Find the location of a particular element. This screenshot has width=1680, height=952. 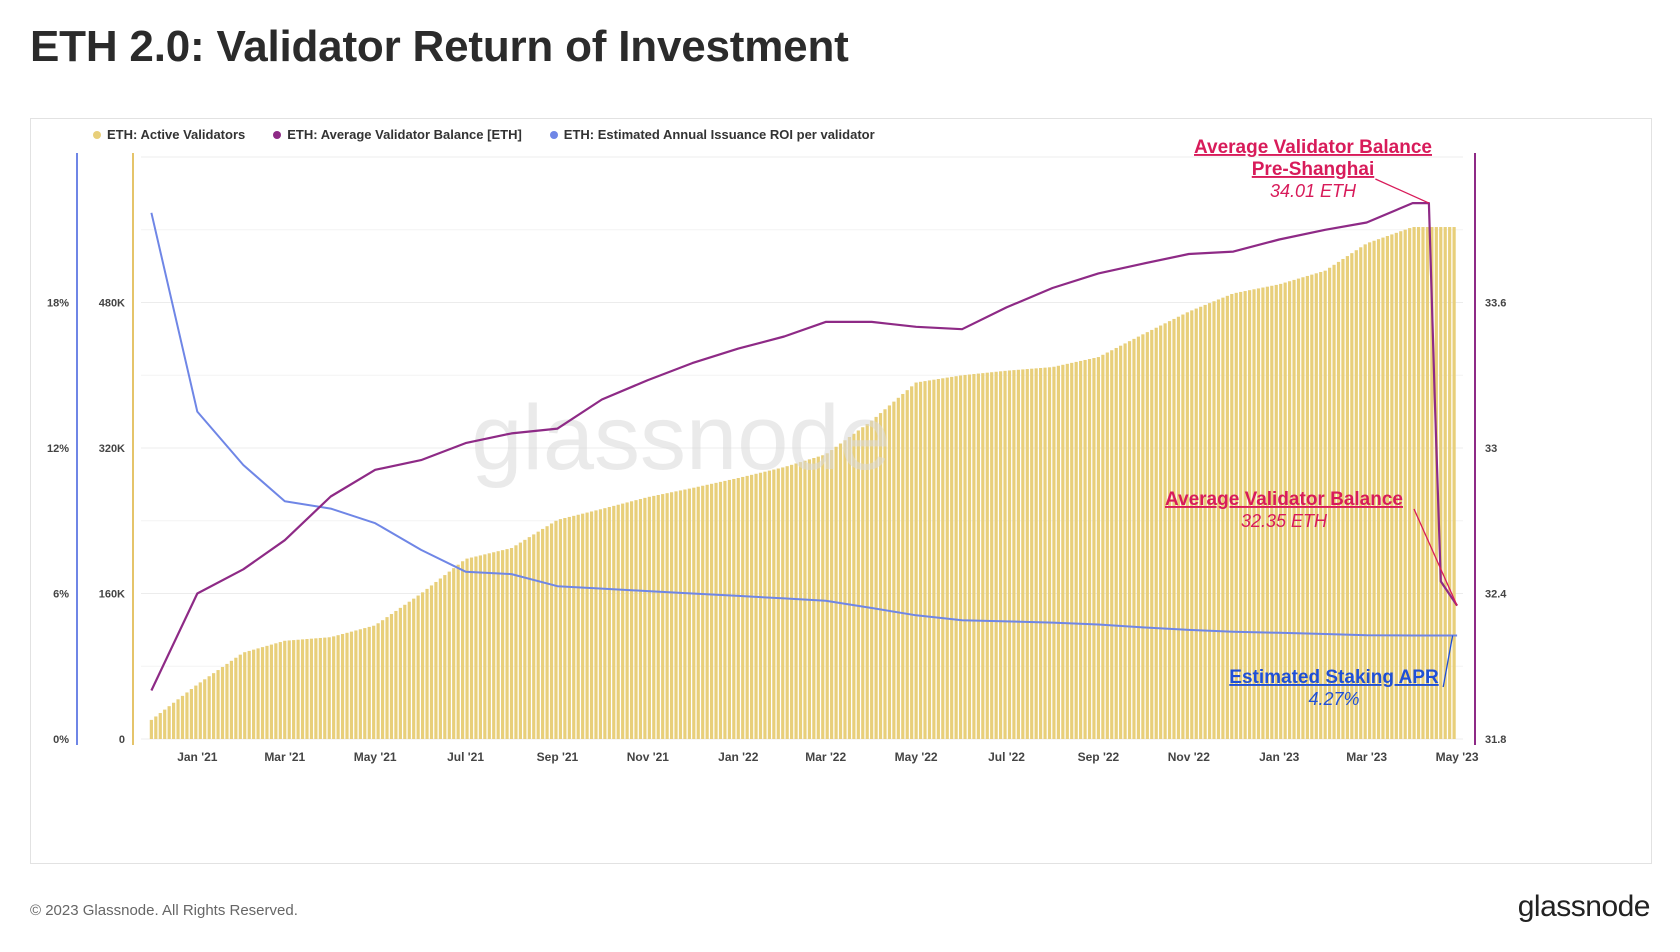

legend-dot-icon is located at coordinates (553, 134).